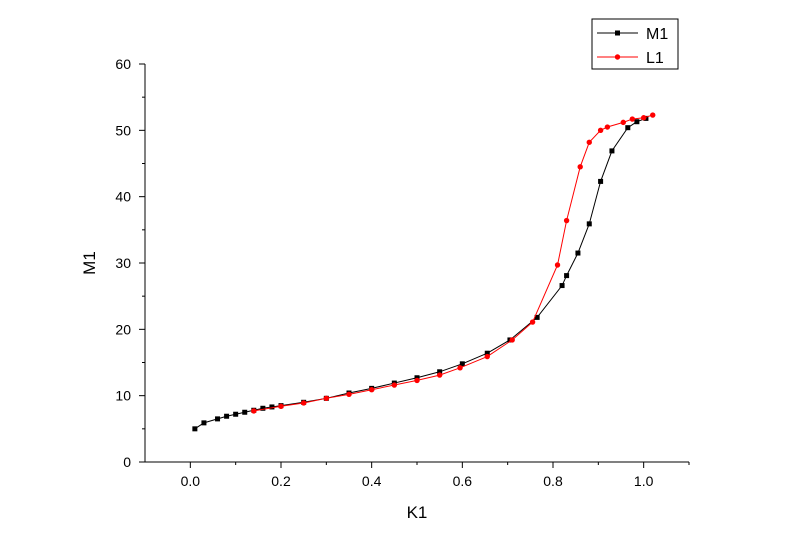 The image size is (800, 554). What do you see at coordinates (463, 481) in the screenshot?
I see `x-tick-label: 0.6` at bounding box center [463, 481].